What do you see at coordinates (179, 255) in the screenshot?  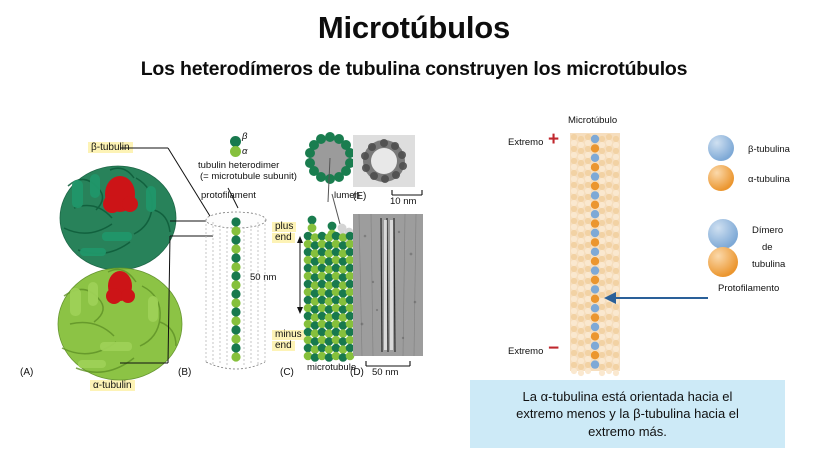 I see `leader-lines` at bounding box center [179, 255].